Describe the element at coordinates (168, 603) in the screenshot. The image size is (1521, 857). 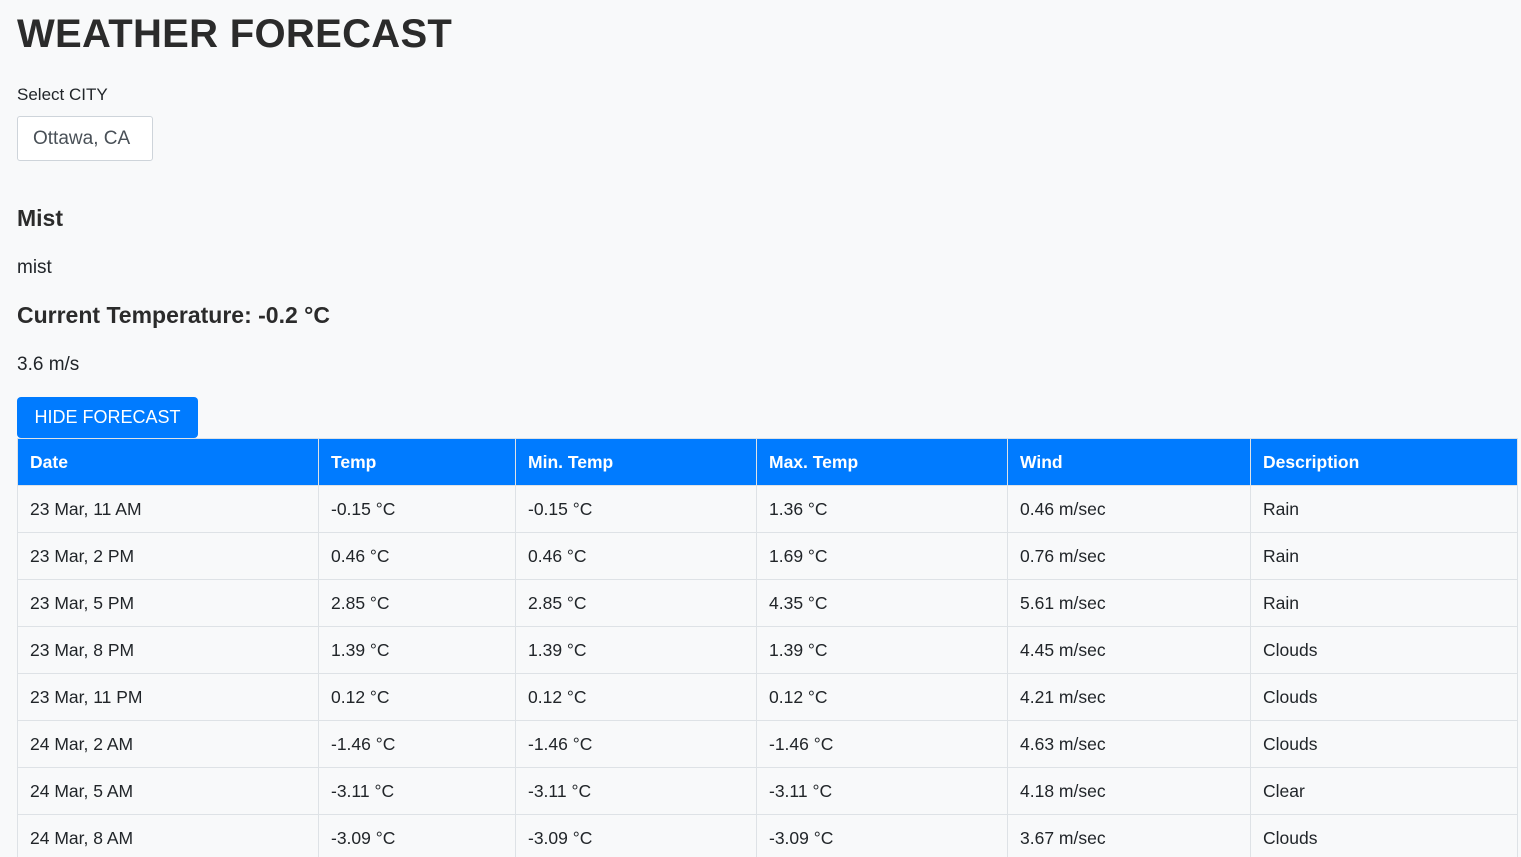
I see `cell-date: 23 Mar, 5 PM` at that location.